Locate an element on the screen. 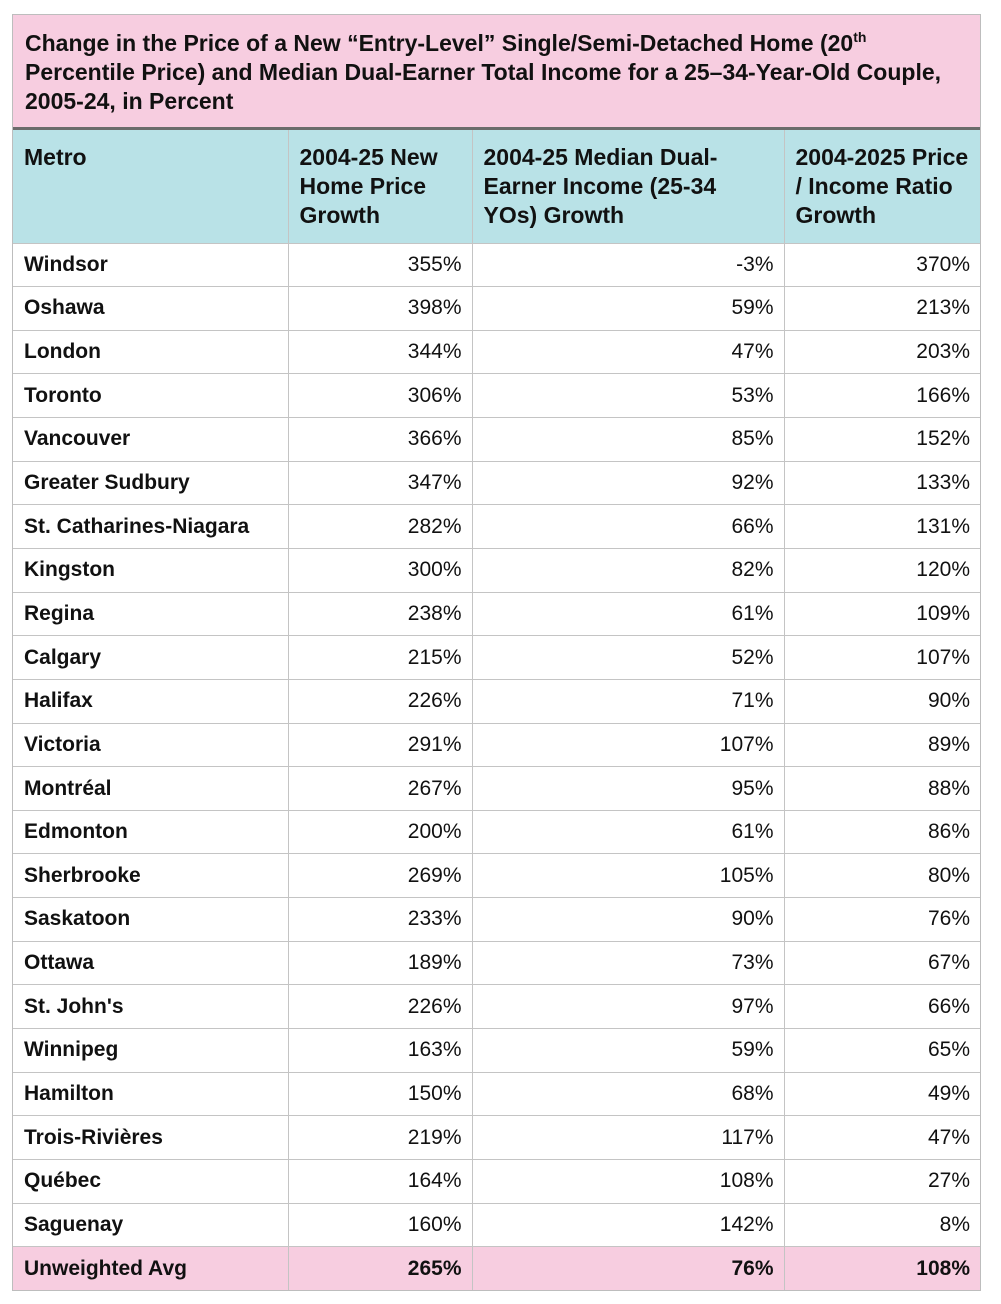 The width and height of the screenshot is (1001, 1304). table-row: London 344% 47% 203% is located at coordinates (496, 352).